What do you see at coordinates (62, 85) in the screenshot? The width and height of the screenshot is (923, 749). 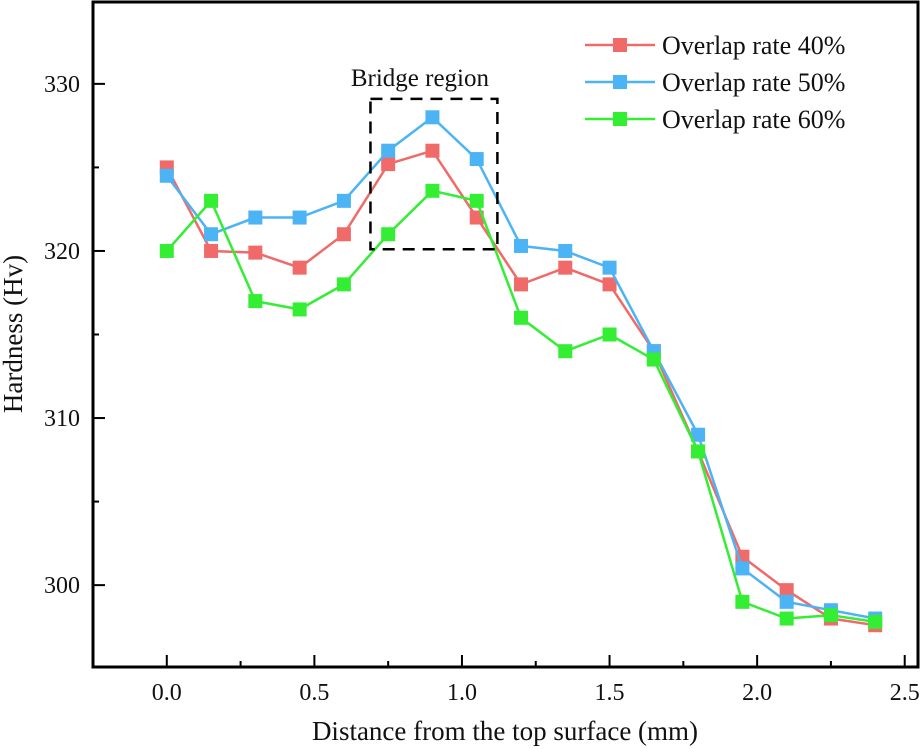 I see `y-tick-label: 330` at bounding box center [62, 85].